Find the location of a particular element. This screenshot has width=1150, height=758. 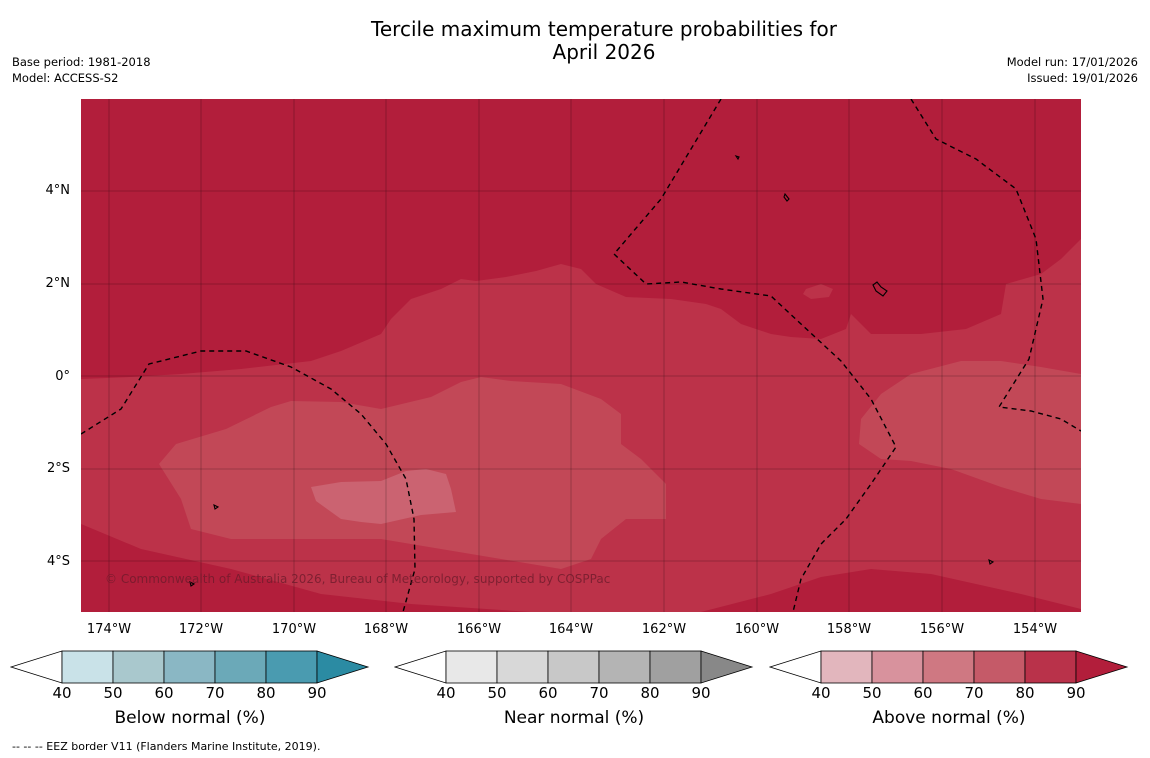

lat-label-2n: 2°N is located at coordinates (58, 283).